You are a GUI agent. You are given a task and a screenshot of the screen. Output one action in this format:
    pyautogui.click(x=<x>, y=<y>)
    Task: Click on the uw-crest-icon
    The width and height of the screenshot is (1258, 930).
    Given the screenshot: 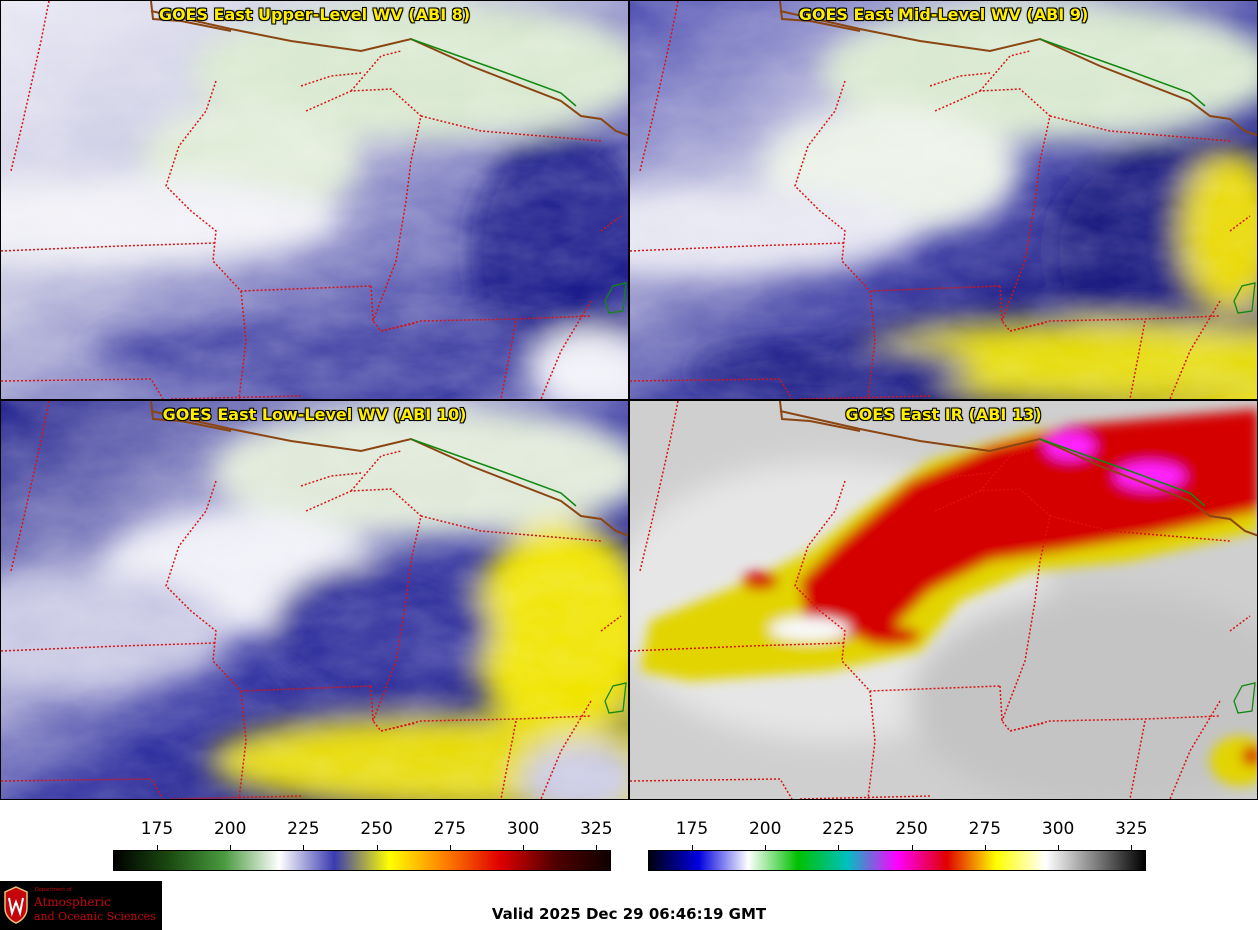 What is the action you would take?
    pyautogui.click(x=16, y=905)
    